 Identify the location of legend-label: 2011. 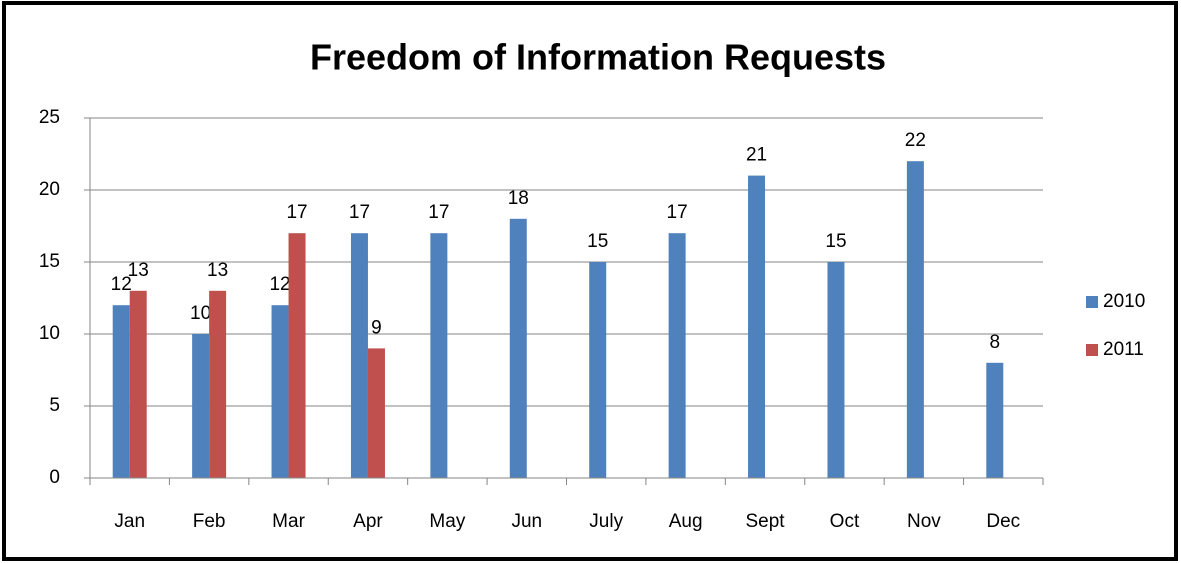
(1123, 349).